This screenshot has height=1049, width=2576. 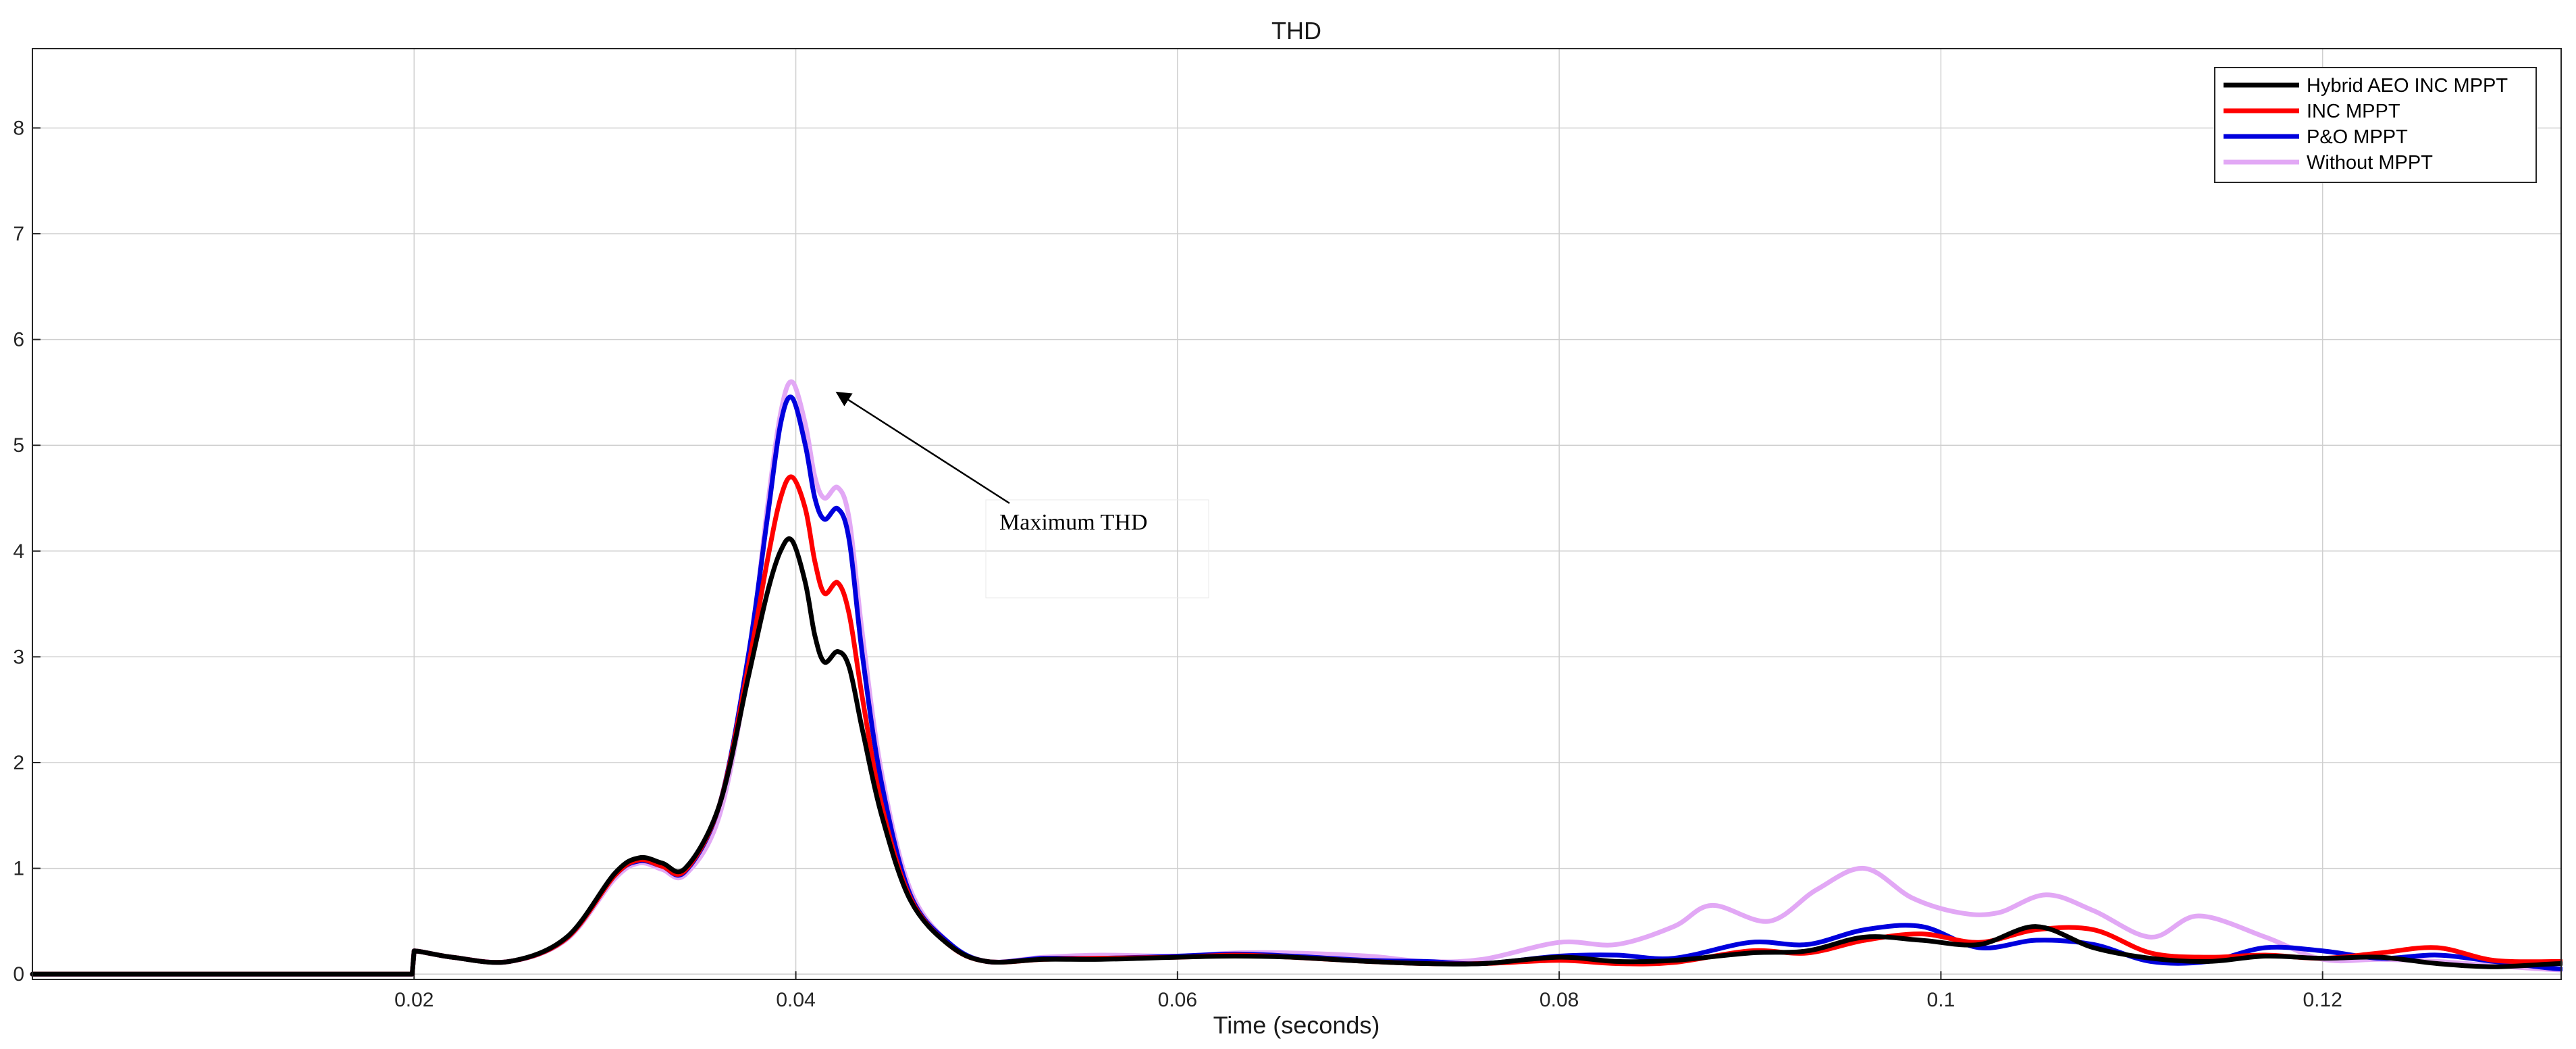 I want to click on x-tick-label: 0.04, so click(x=795, y=1000).